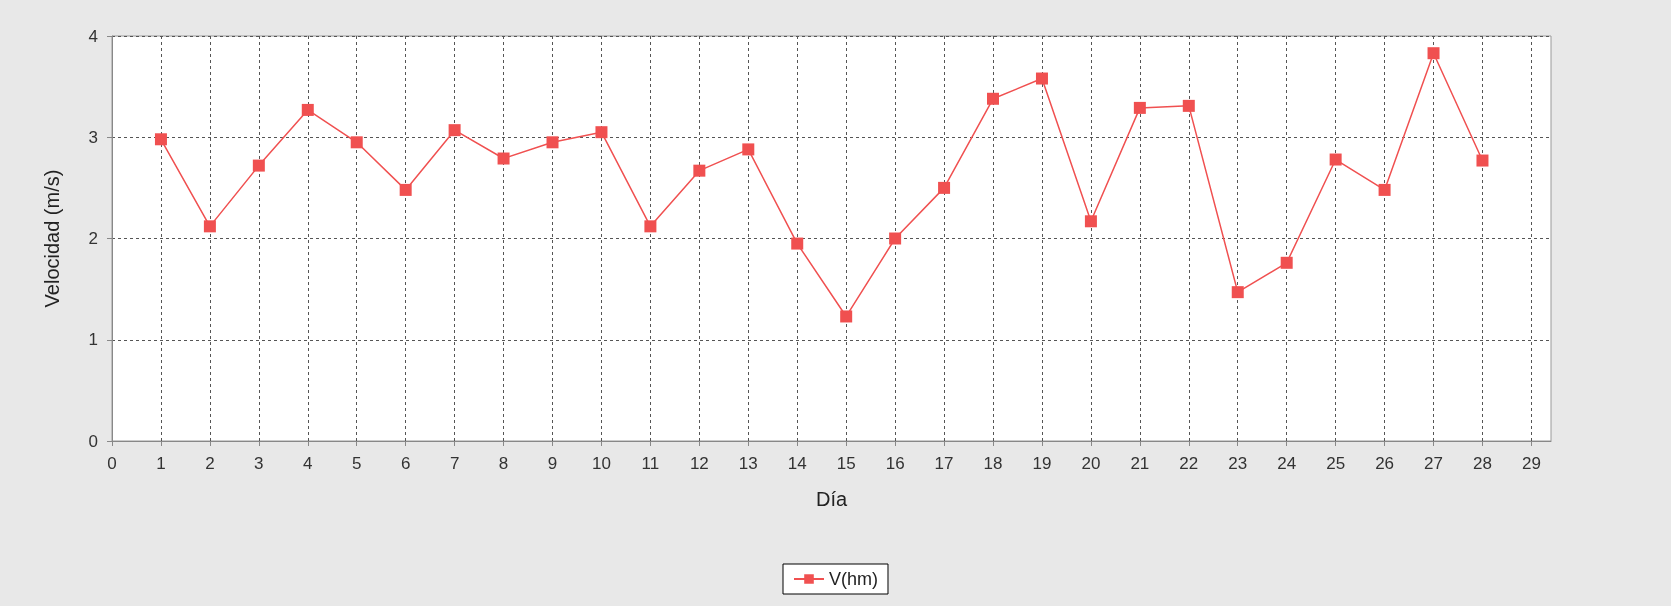  What do you see at coordinates (1287, 463) in the screenshot?
I see `x-tick-label: 24` at bounding box center [1287, 463].